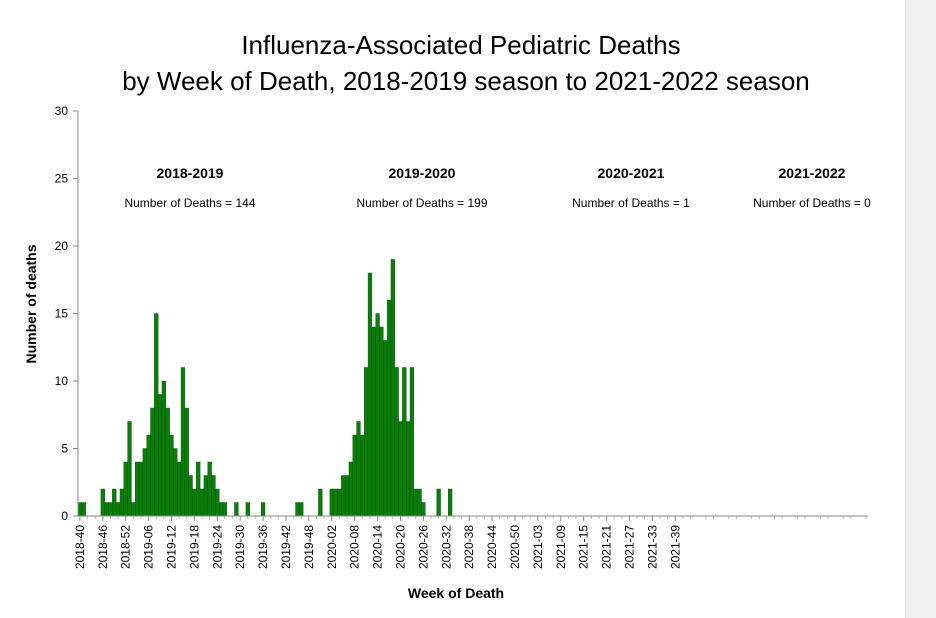 This screenshot has width=936, height=618. Describe the element at coordinates (217, 547) in the screenshot. I see `x-tick-label: 2019-24` at that location.